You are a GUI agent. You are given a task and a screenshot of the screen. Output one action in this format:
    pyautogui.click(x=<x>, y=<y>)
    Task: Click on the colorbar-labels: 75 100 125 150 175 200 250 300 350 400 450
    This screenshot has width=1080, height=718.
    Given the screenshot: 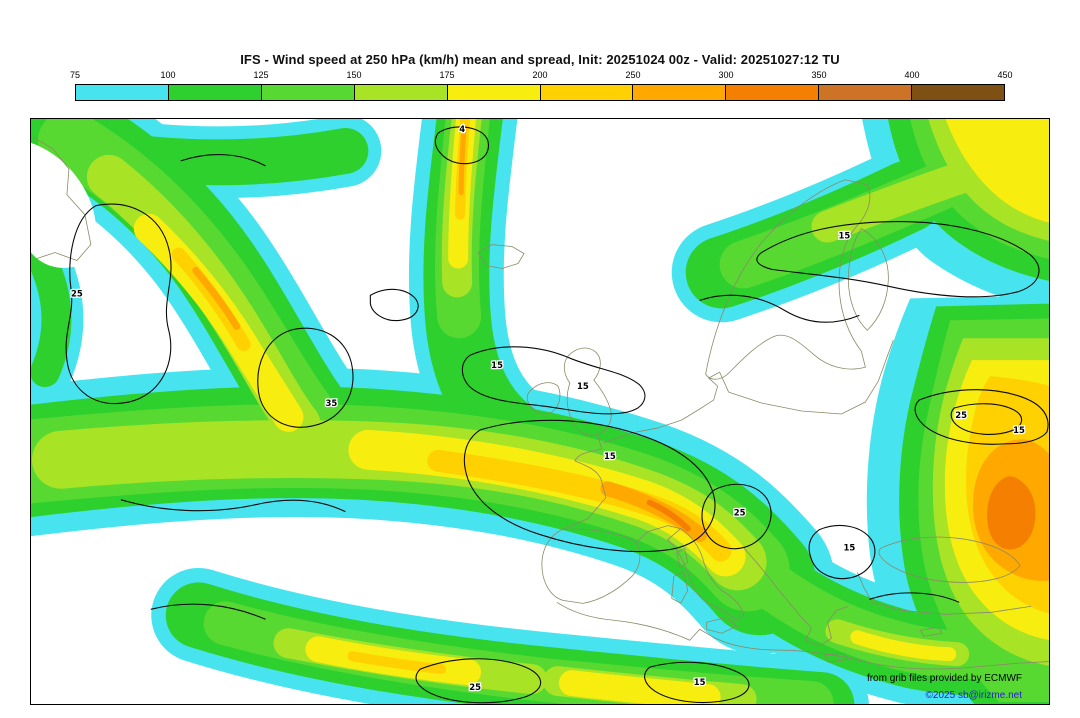 What is the action you would take?
    pyautogui.click(x=541, y=75)
    